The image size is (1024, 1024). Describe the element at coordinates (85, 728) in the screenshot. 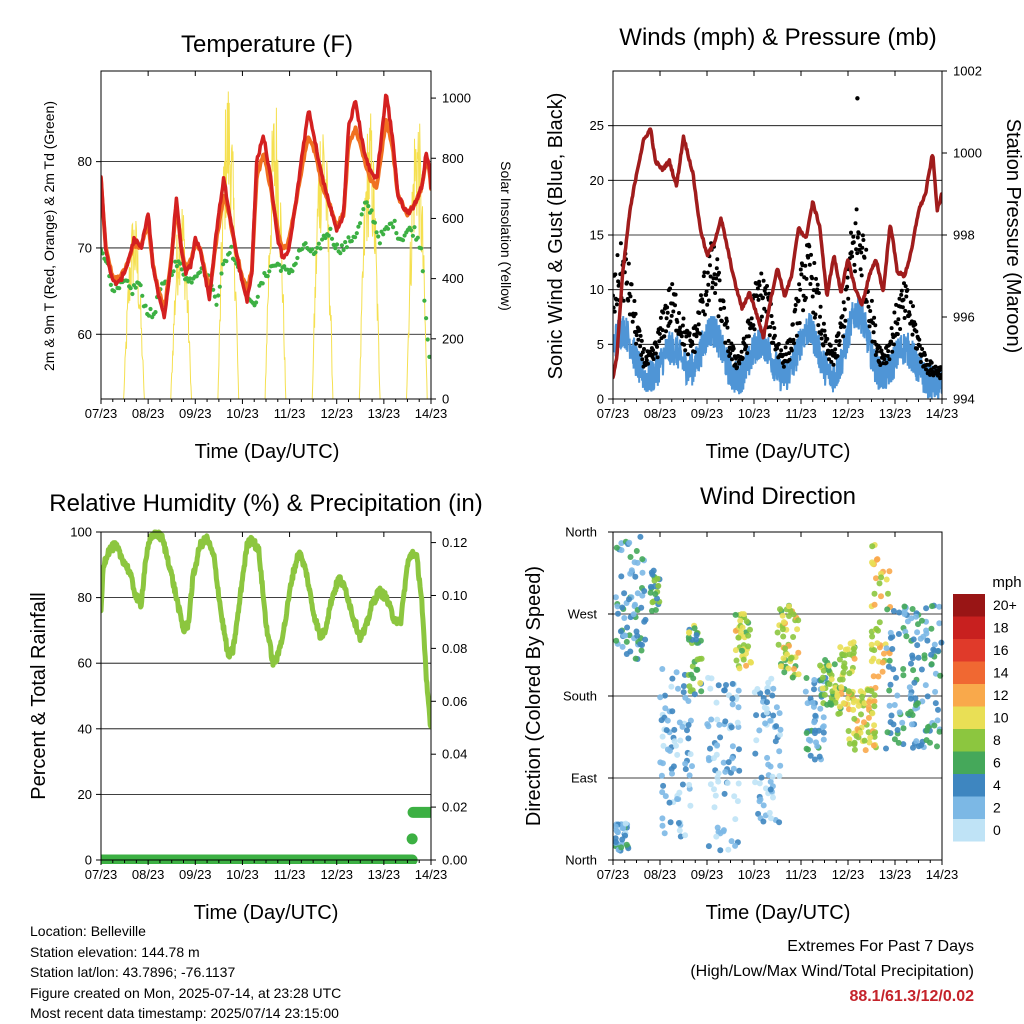

I see `humidity-ytick-label: 40` at that location.